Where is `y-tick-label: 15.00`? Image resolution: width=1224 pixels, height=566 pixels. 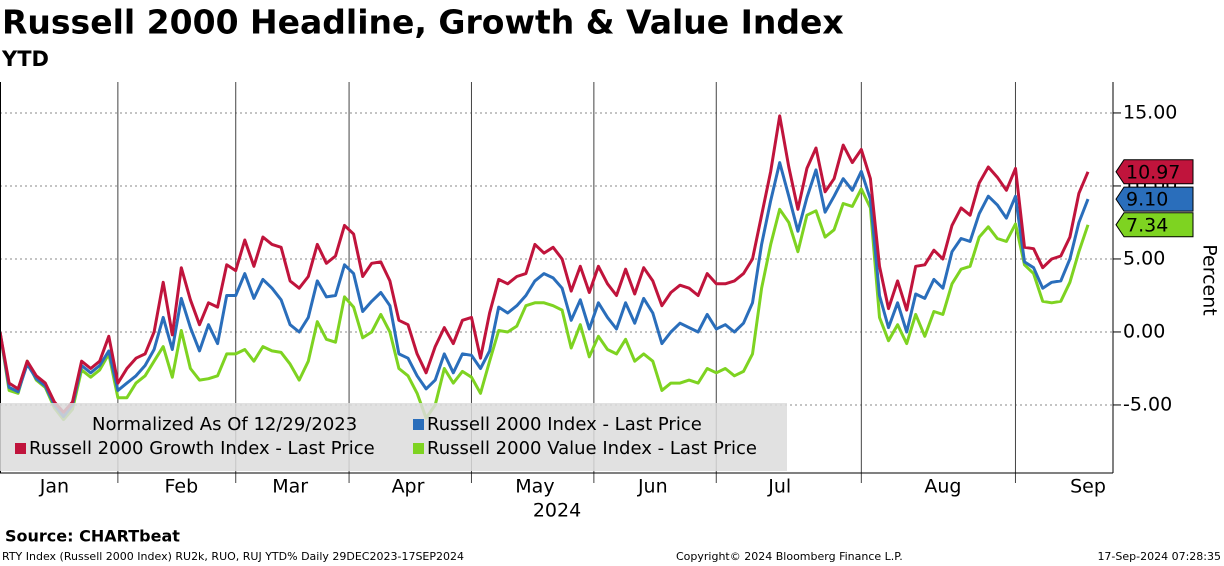
y-tick-label: 15.00 is located at coordinates (1150, 112).